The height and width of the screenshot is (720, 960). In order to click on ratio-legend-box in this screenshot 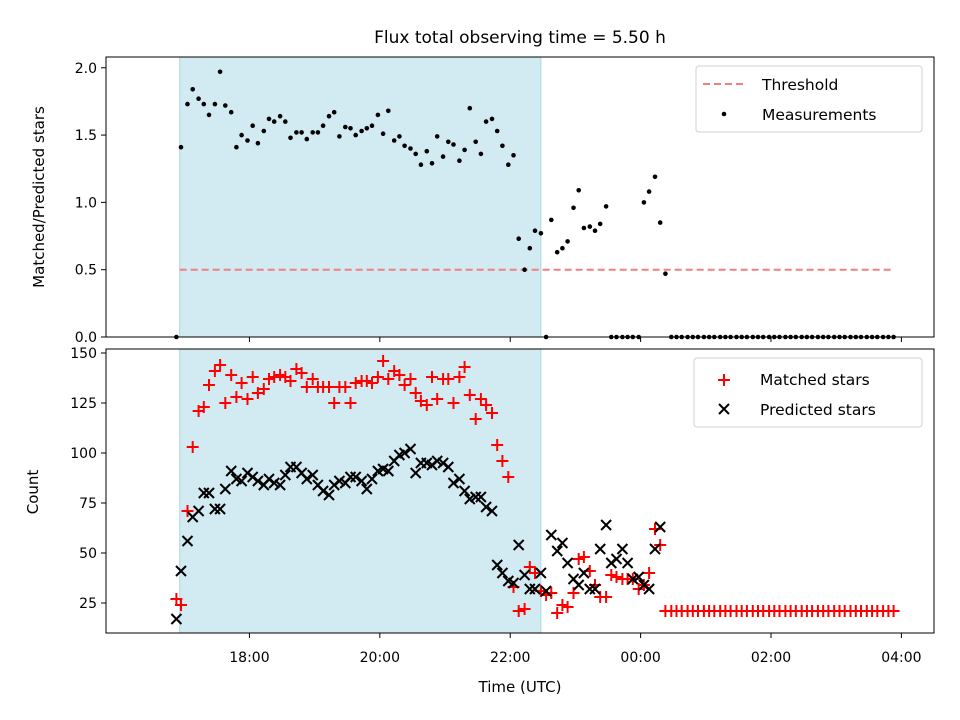, I will do `click(809, 99)`.